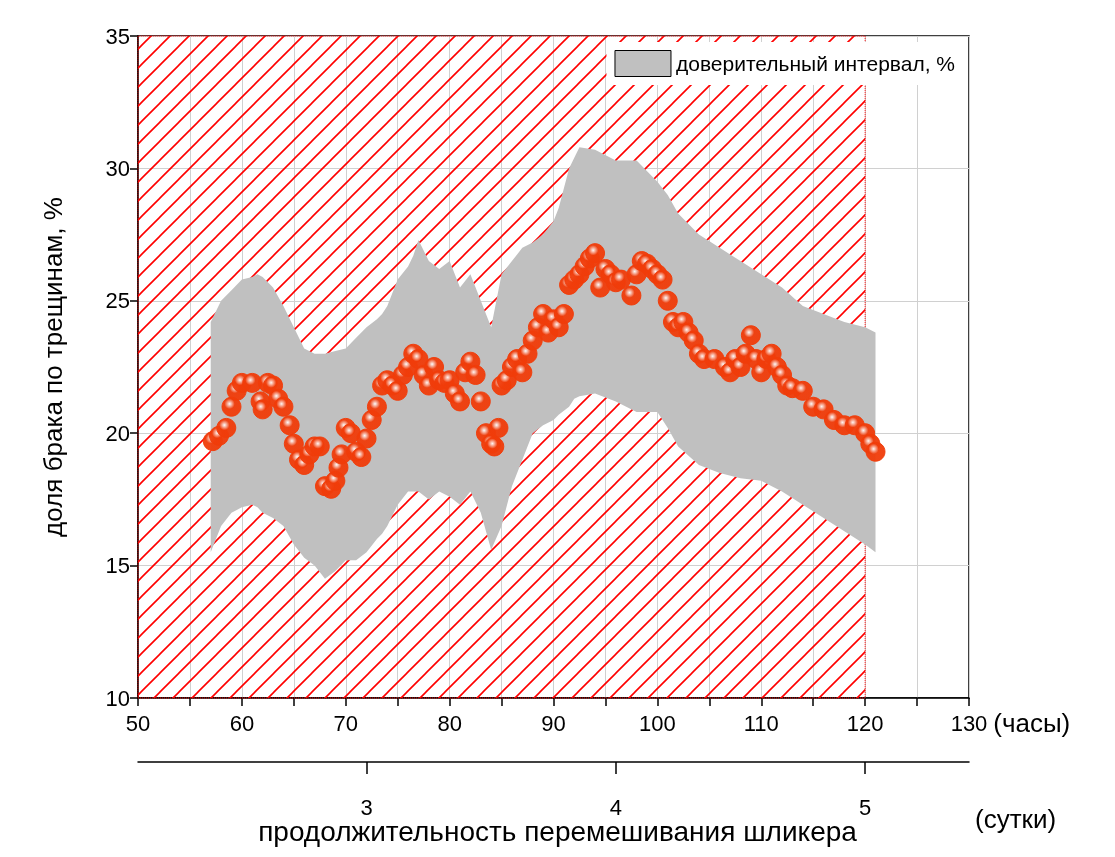 This screenshot has width=1115, height=857. I want to click on legend-label: доверительный интервал, %, so click(815, 63).